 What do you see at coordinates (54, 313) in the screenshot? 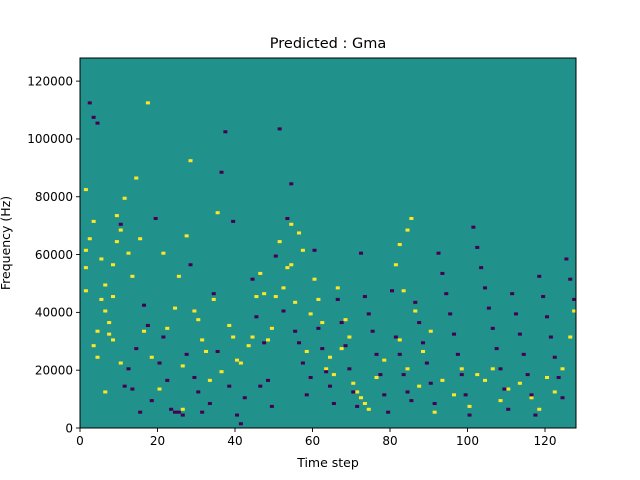
I see `y-tick-label: 40000` at bounding box center [54, 313].